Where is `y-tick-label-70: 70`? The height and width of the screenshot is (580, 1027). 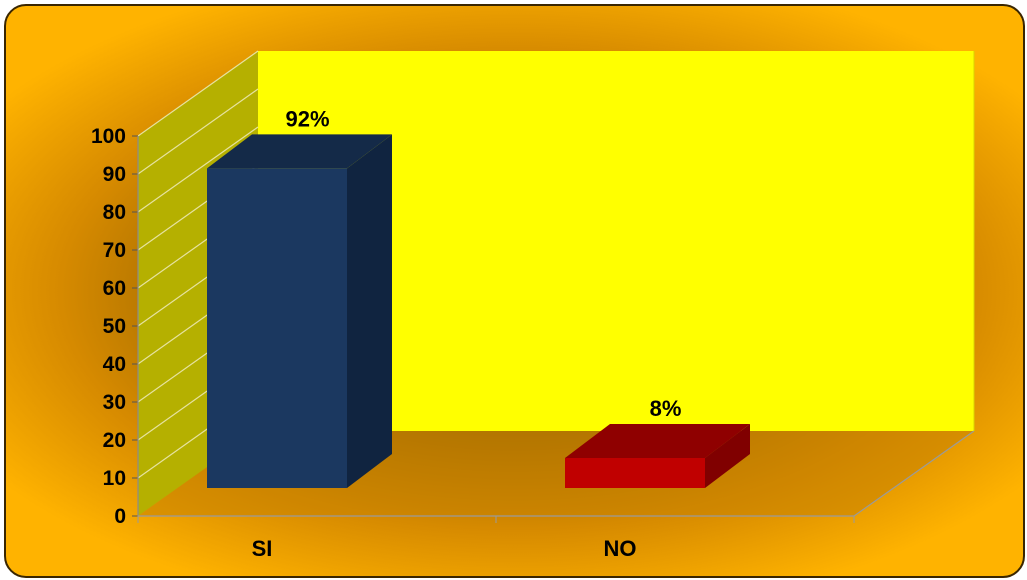
y-tick-label-70: 70 is located at coordinates (114, 250).